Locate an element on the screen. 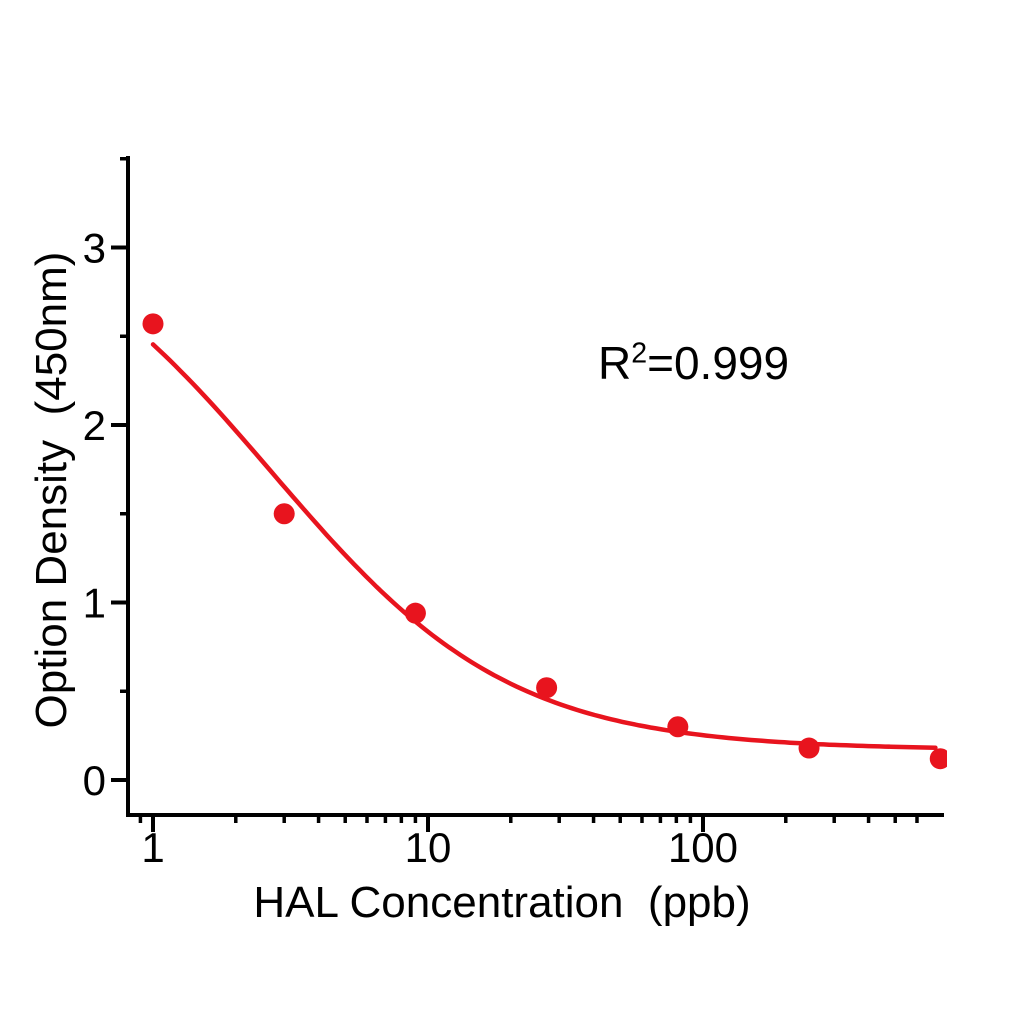  y-tick-label: 2 is located at coordinates (94, 425).